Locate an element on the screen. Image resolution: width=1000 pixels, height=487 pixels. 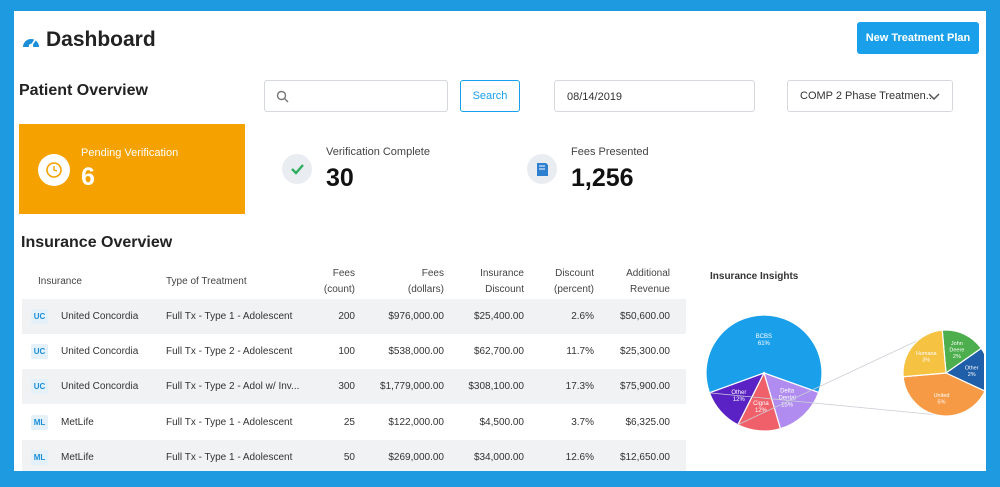
breakout-slice-other is located at coordinates (964, 369).